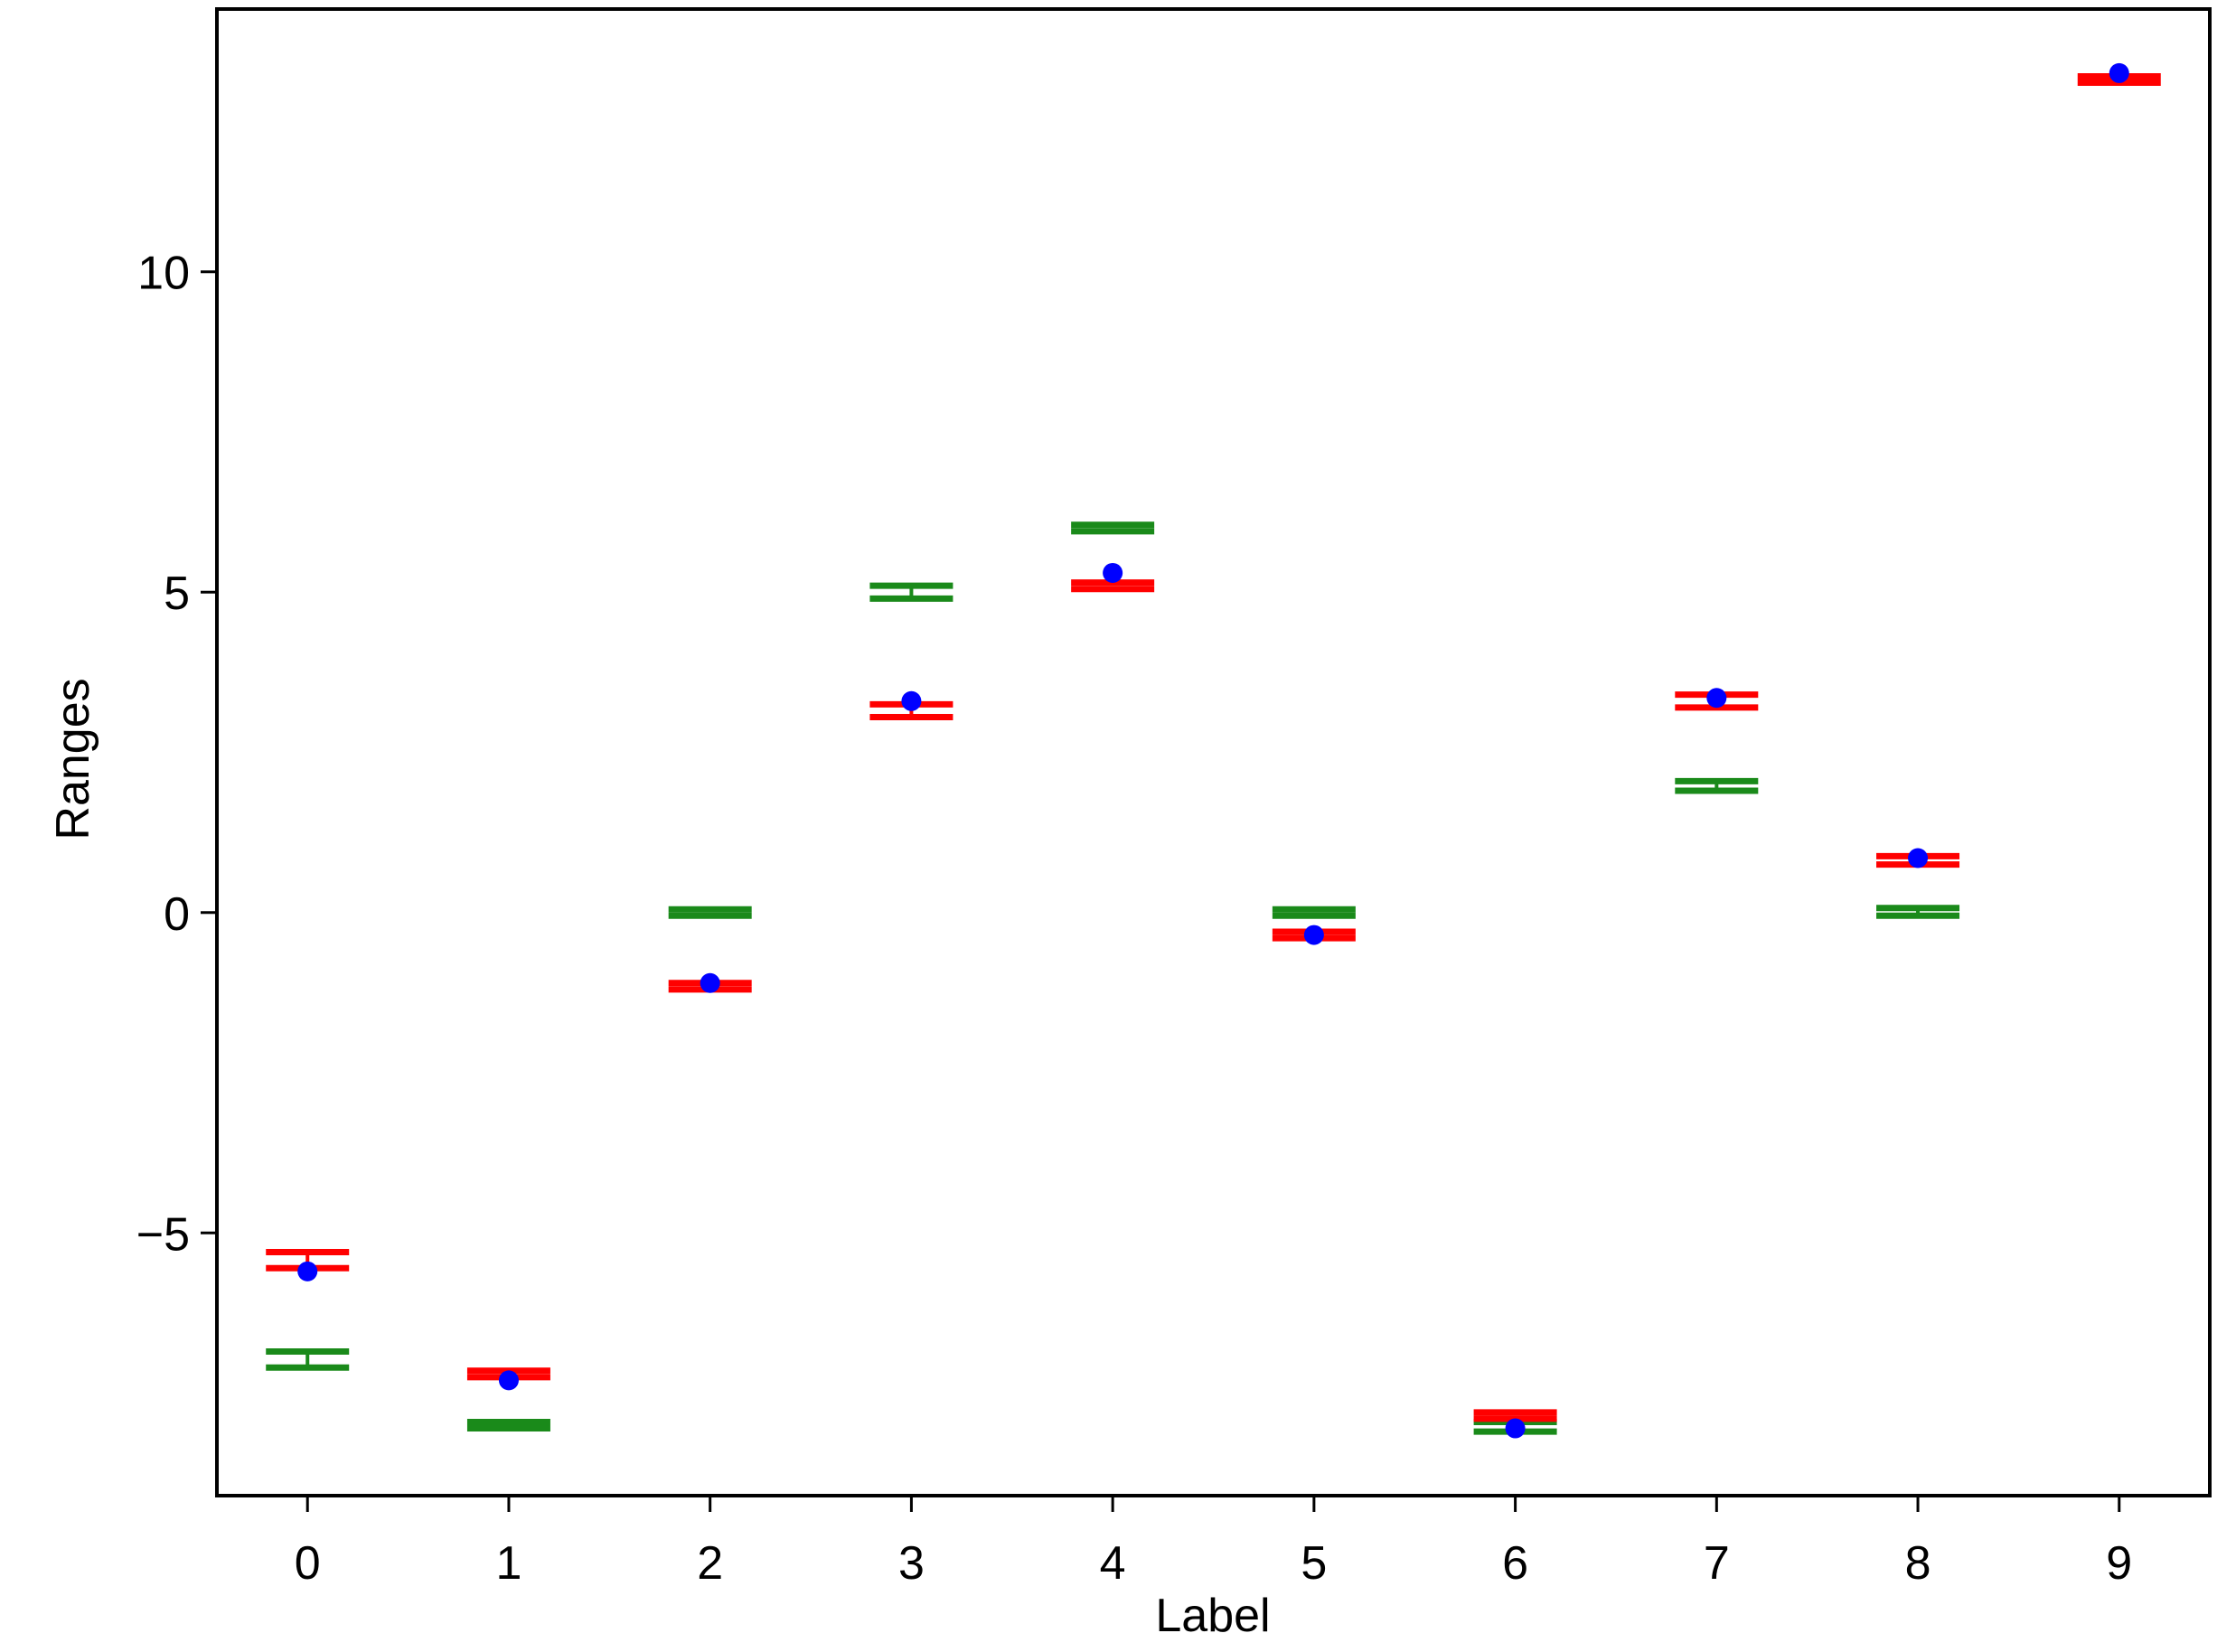 The height and width of the screenshot is (1652, 2217). I want to click on y-tick-label: 0, so click(177, 914).